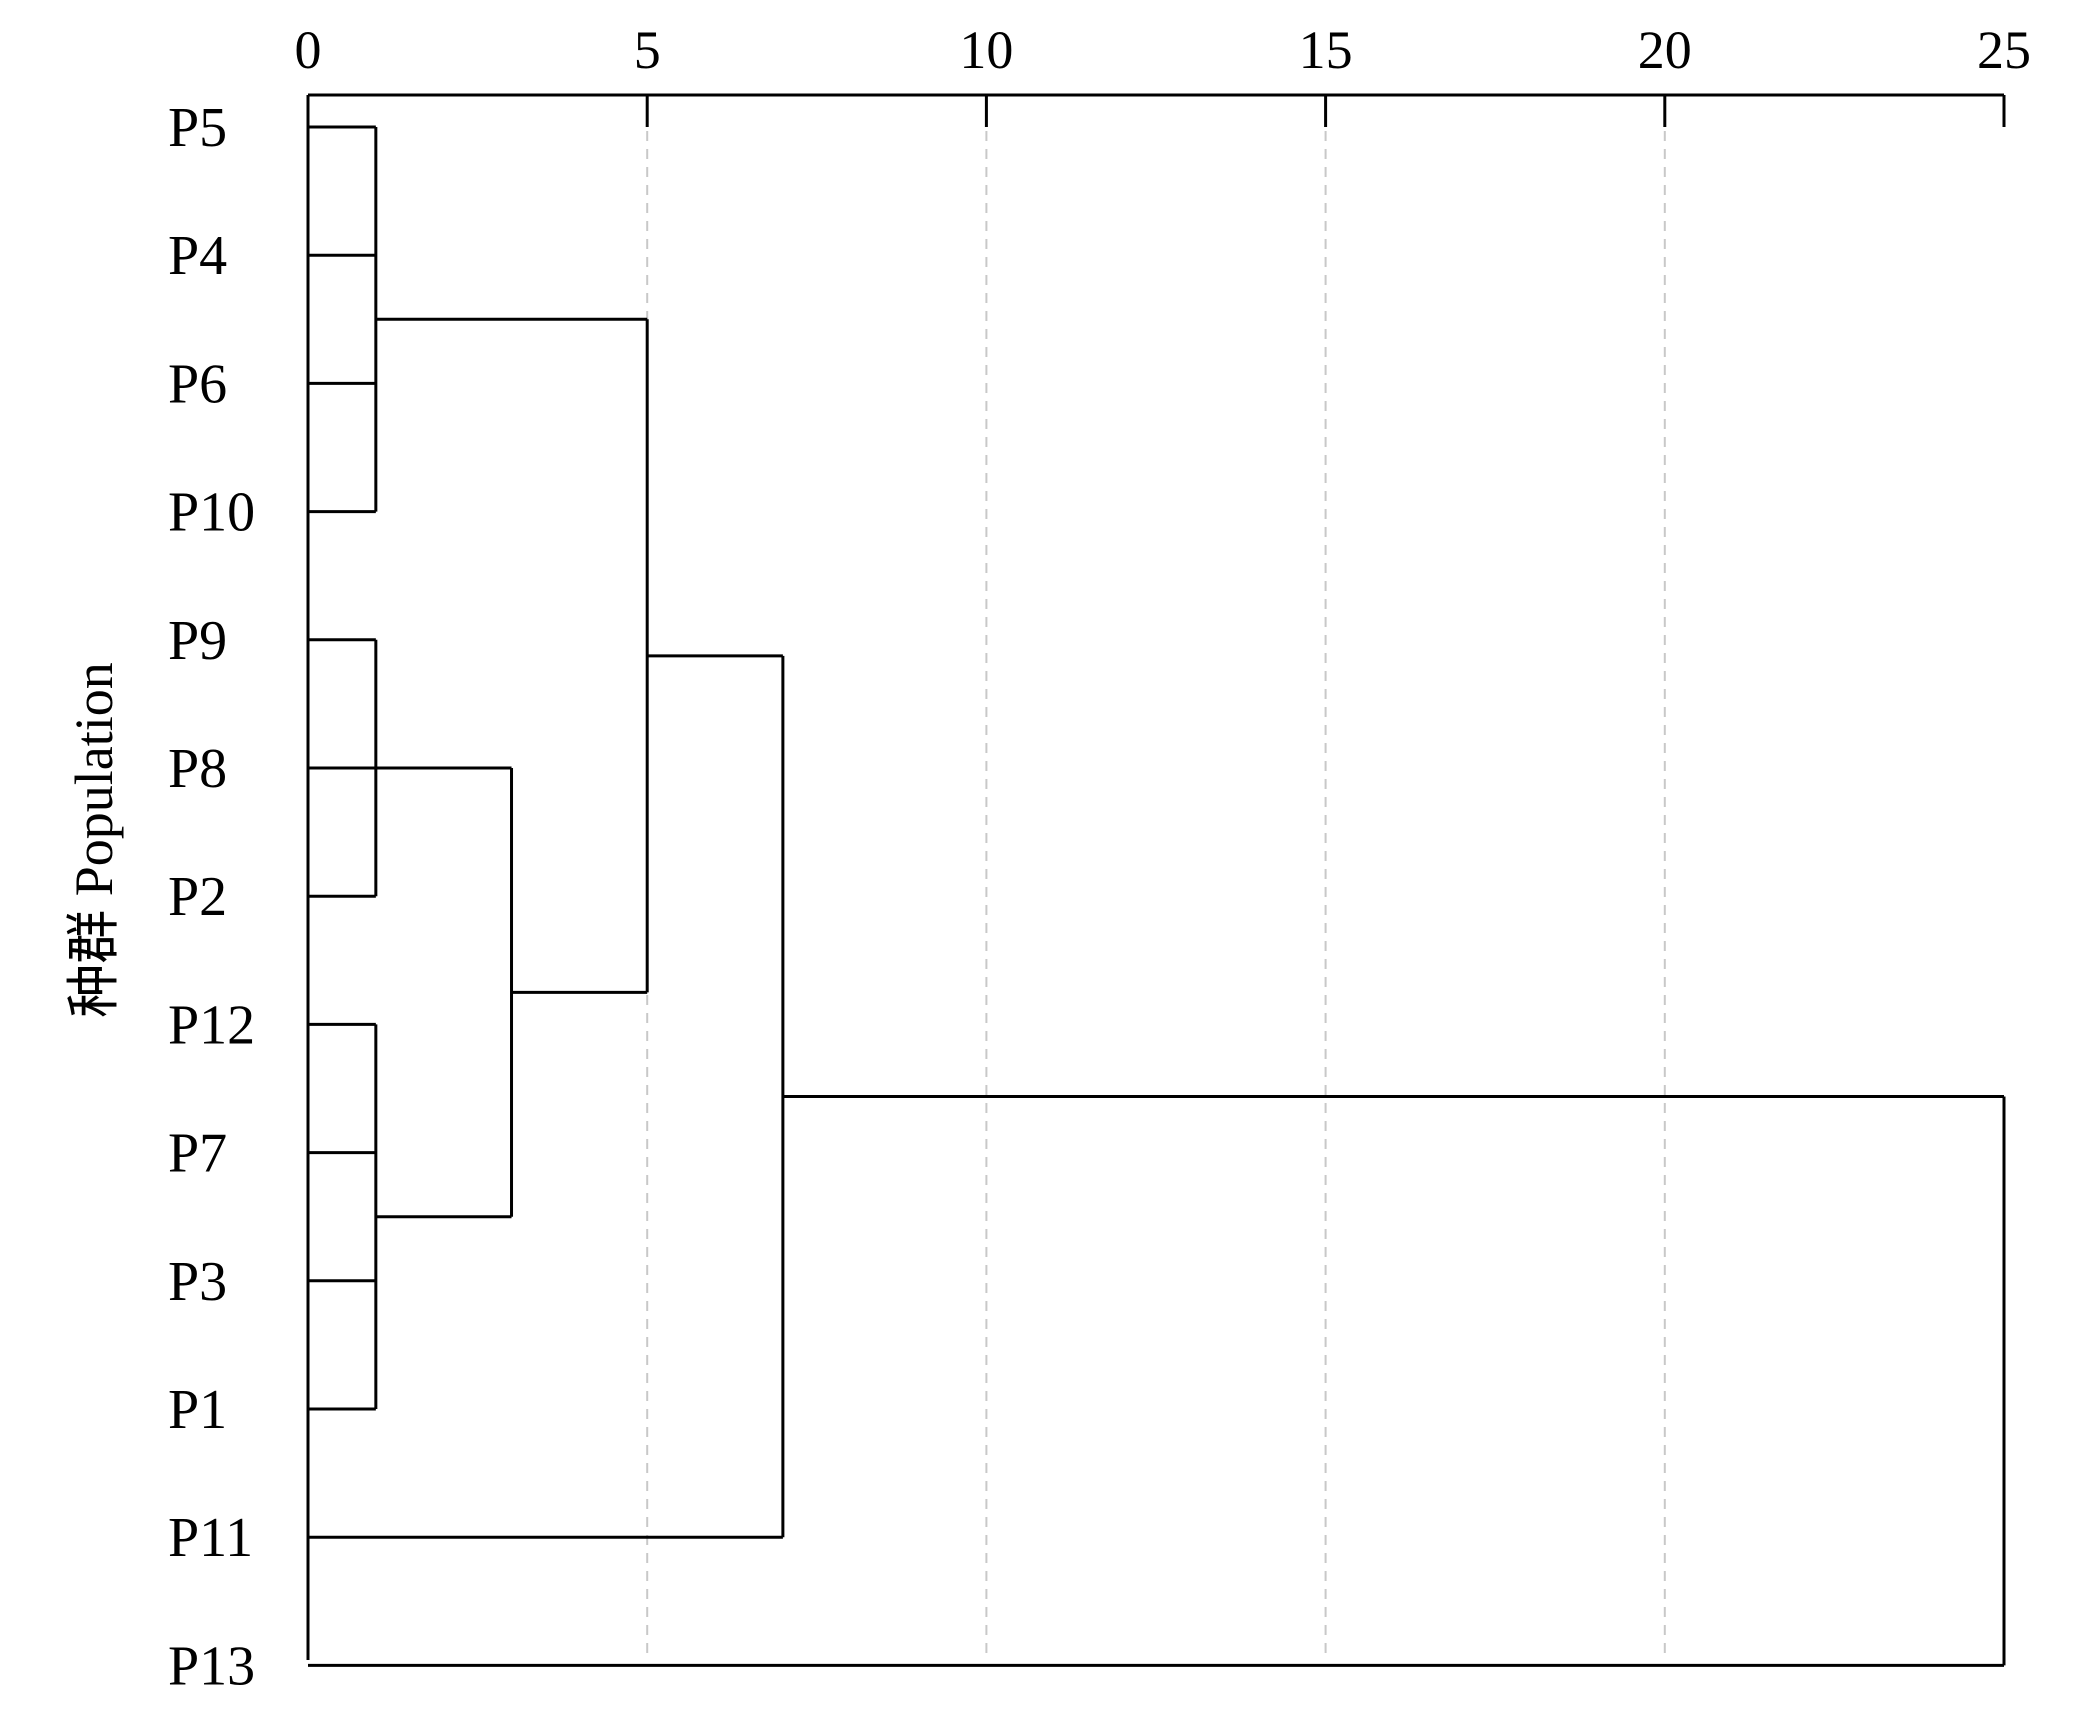  Describe the element at coordinates (2004, 50) in the screenshot. I see `x-tick-label: 25` at that location.